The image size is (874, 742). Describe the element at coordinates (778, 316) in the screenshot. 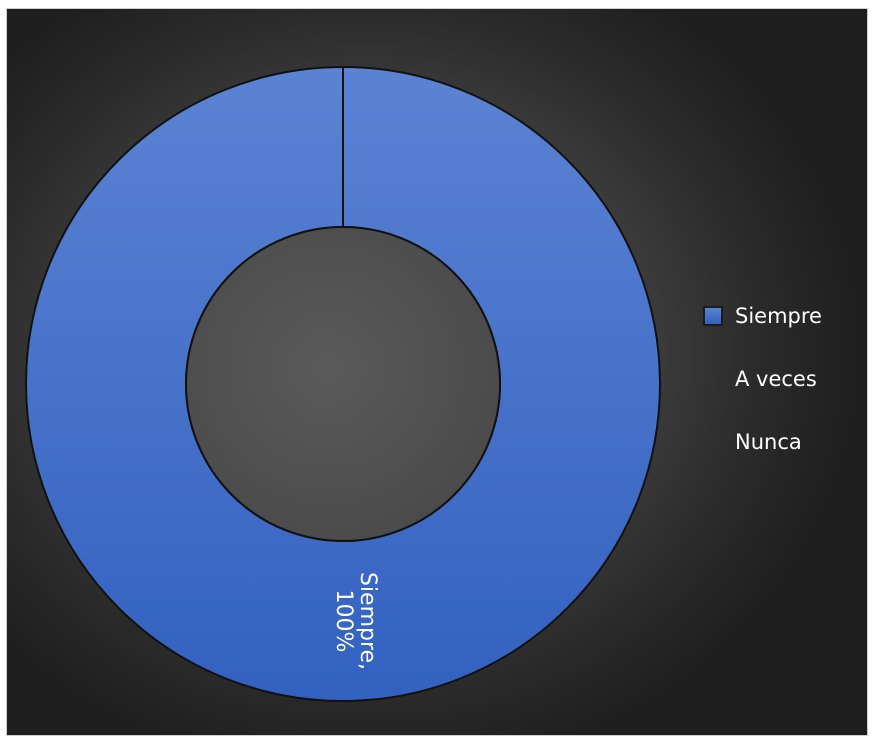

I see `legend-label-siempre: Siempre` at that location.